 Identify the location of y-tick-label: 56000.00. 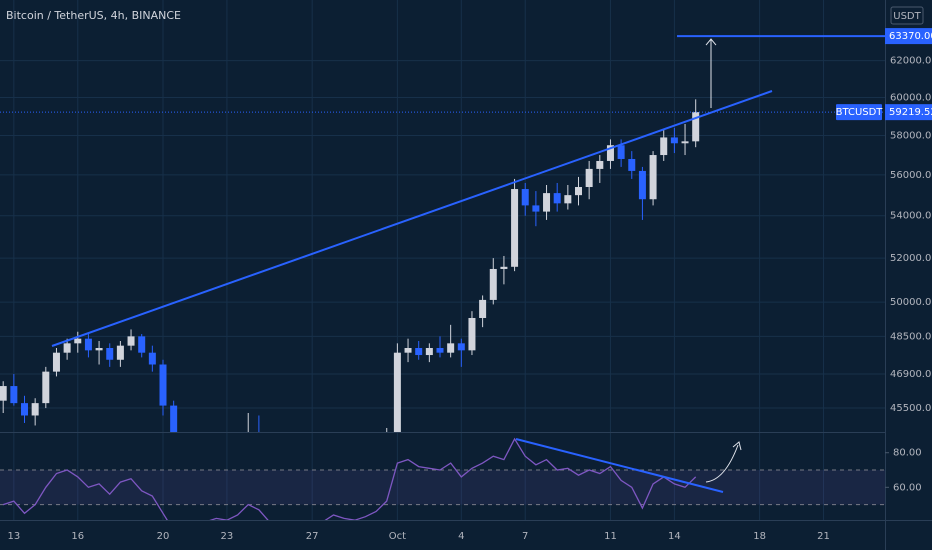
(911, 175).